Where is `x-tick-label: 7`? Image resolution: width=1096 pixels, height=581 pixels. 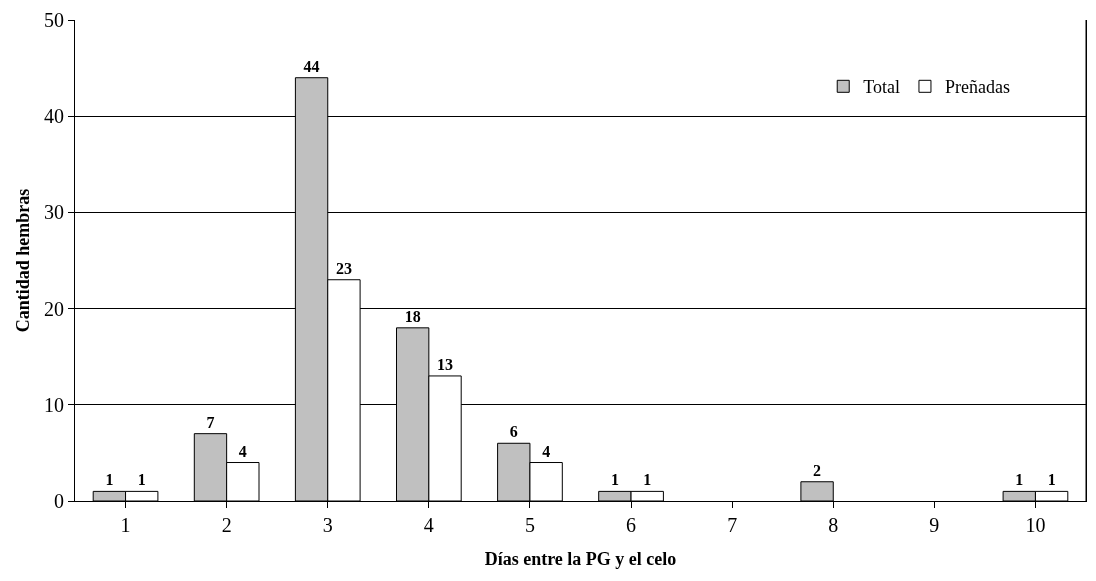
x-tick-label: 7 is located at coordinates (732, 525).